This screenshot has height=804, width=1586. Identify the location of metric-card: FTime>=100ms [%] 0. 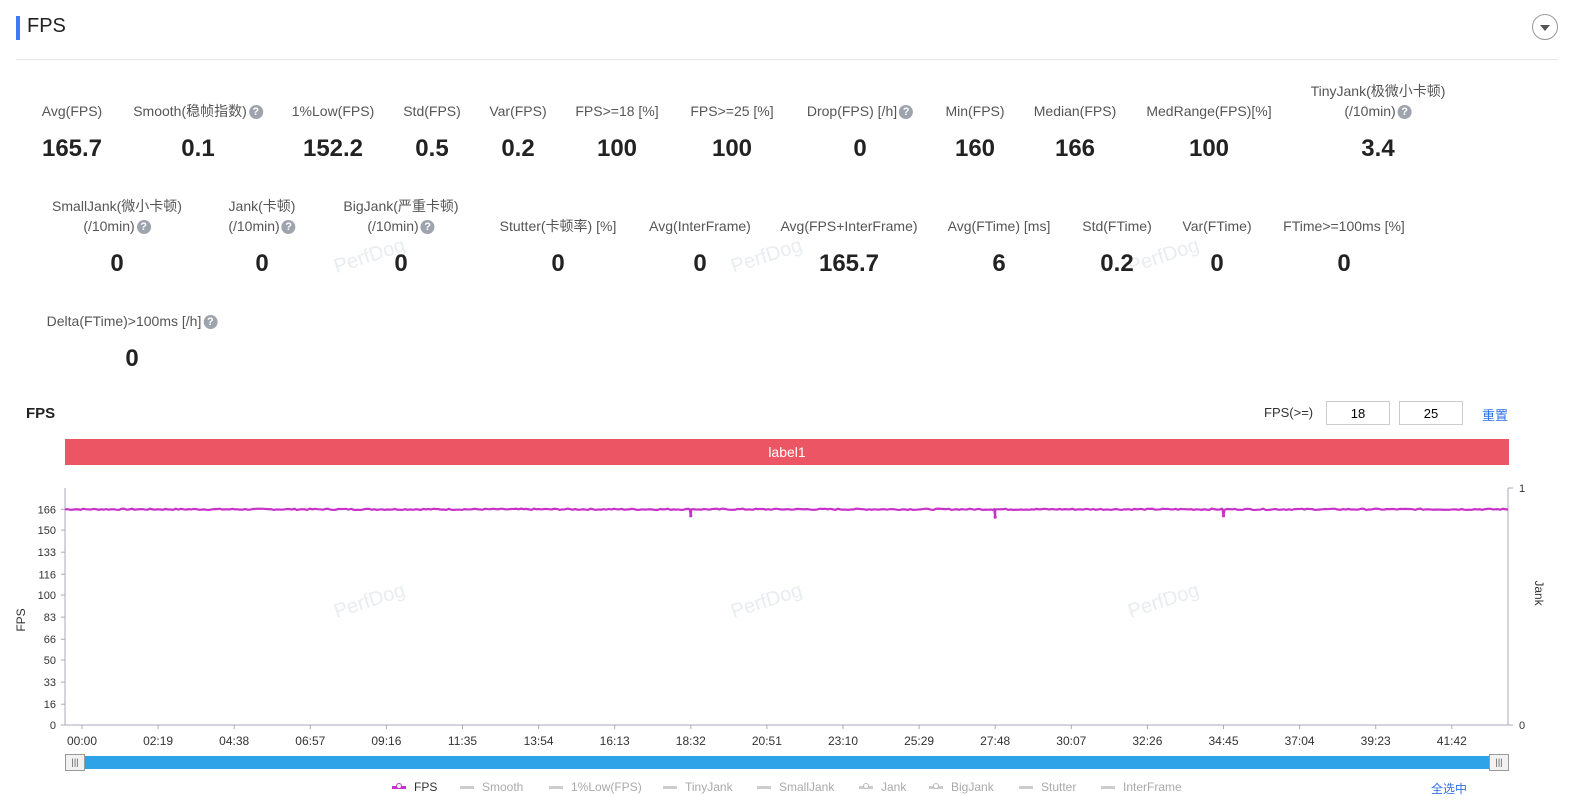
(1344, 247).